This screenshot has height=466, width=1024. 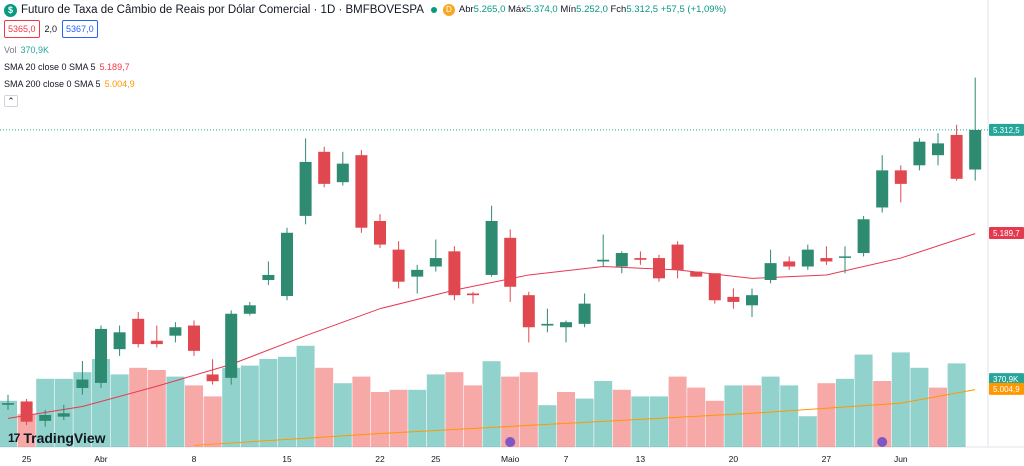 What do you see at coordinates (901, 459) in the screenshot?
I see `time-tick-label: Jun` at bounding box center [901, 459].